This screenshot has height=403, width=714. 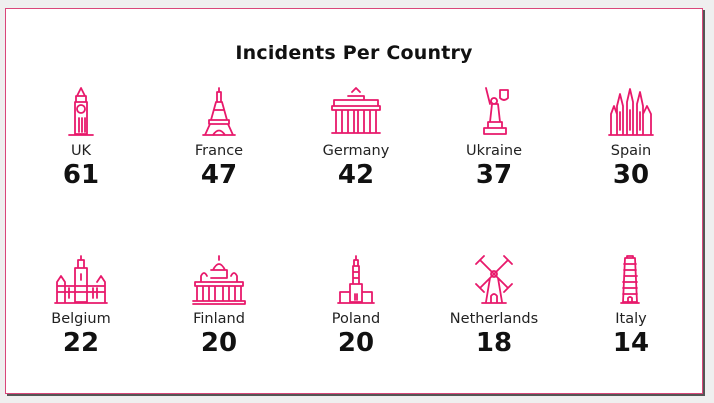 What do you see at coordinates (631, 343) in the screenshot?
I see `incident-count: 14` at bounding box center [631, 343].